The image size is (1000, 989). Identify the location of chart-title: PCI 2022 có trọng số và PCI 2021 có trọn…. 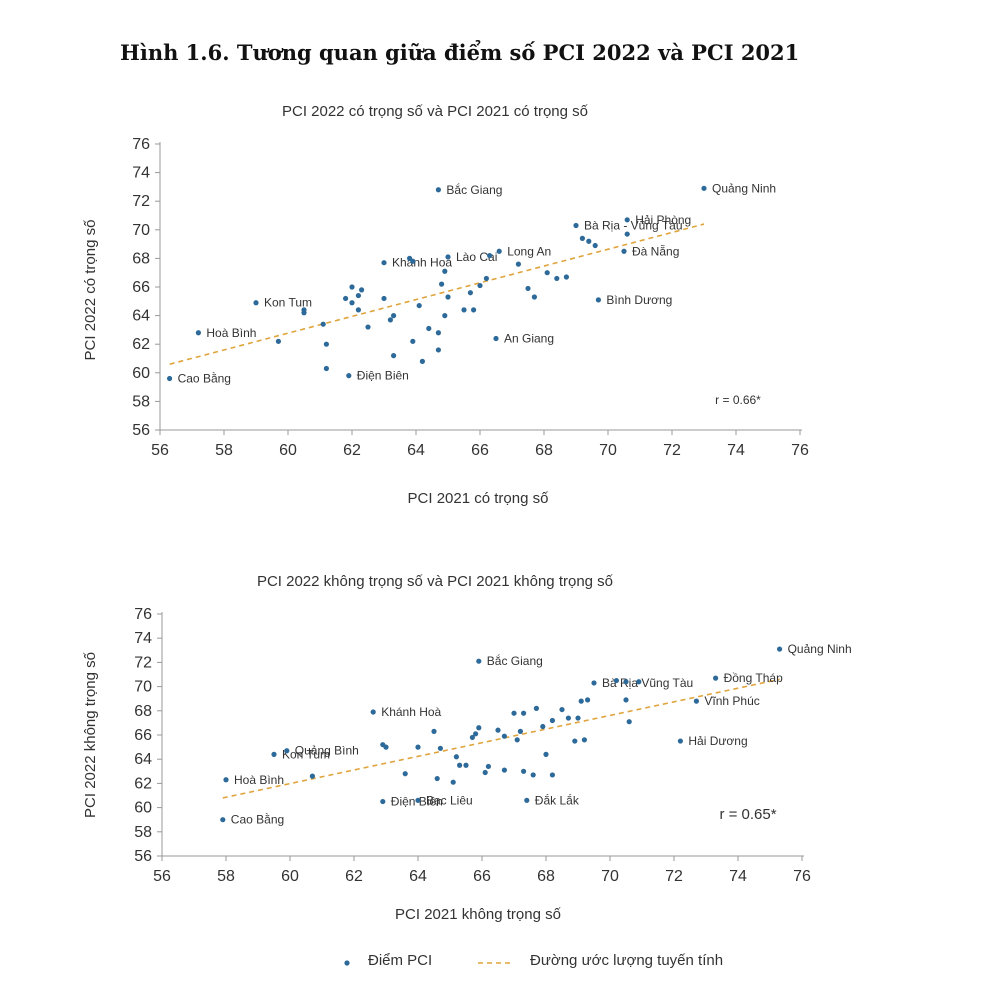
(435, 111).